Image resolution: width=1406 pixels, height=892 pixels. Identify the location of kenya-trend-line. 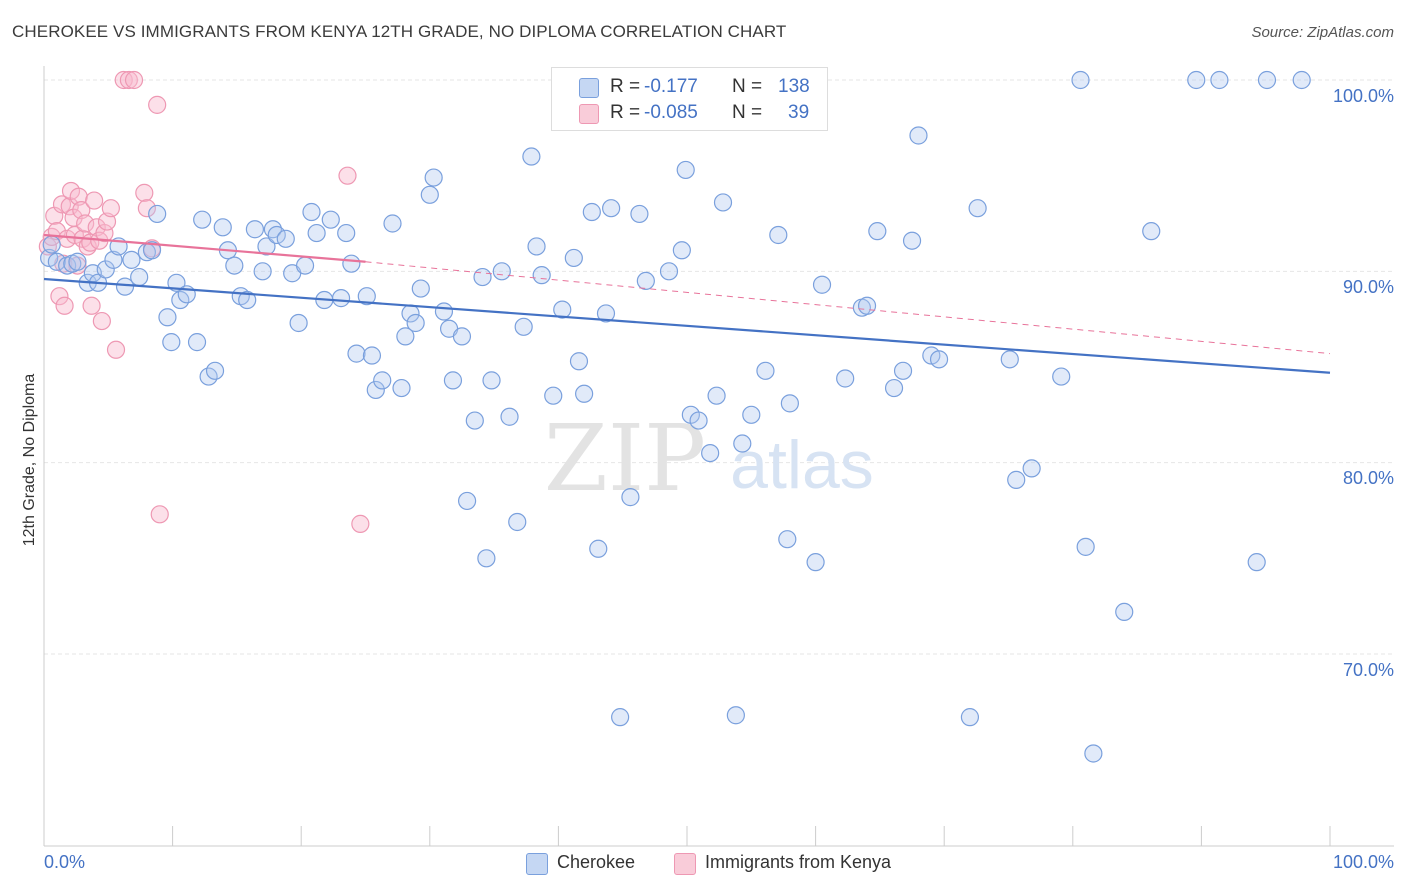
(204, 248).